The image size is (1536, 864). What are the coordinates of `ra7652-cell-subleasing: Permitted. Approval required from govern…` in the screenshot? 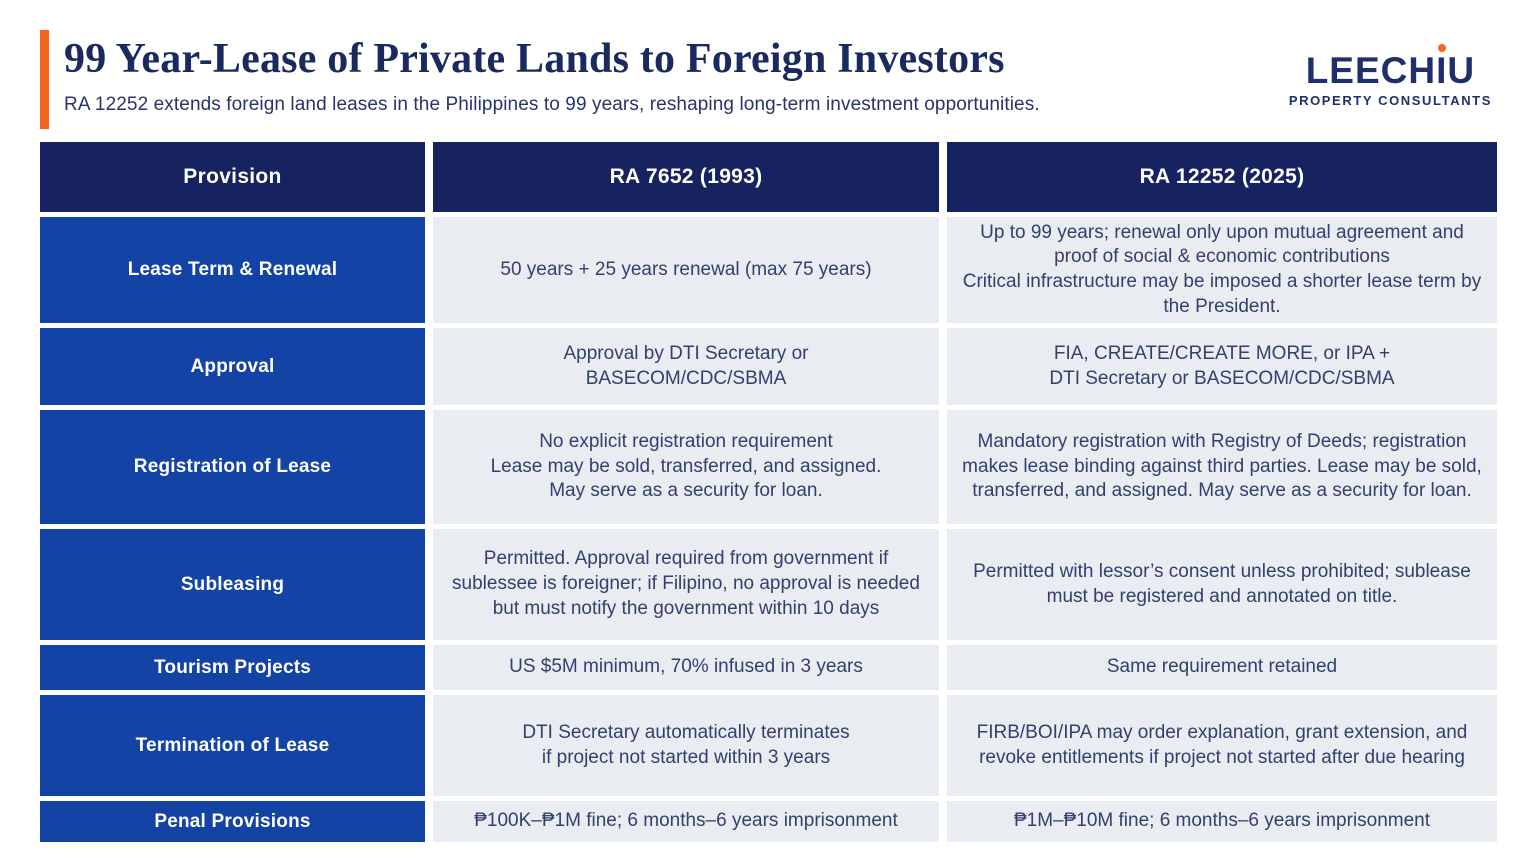 It's located at (686, 584).